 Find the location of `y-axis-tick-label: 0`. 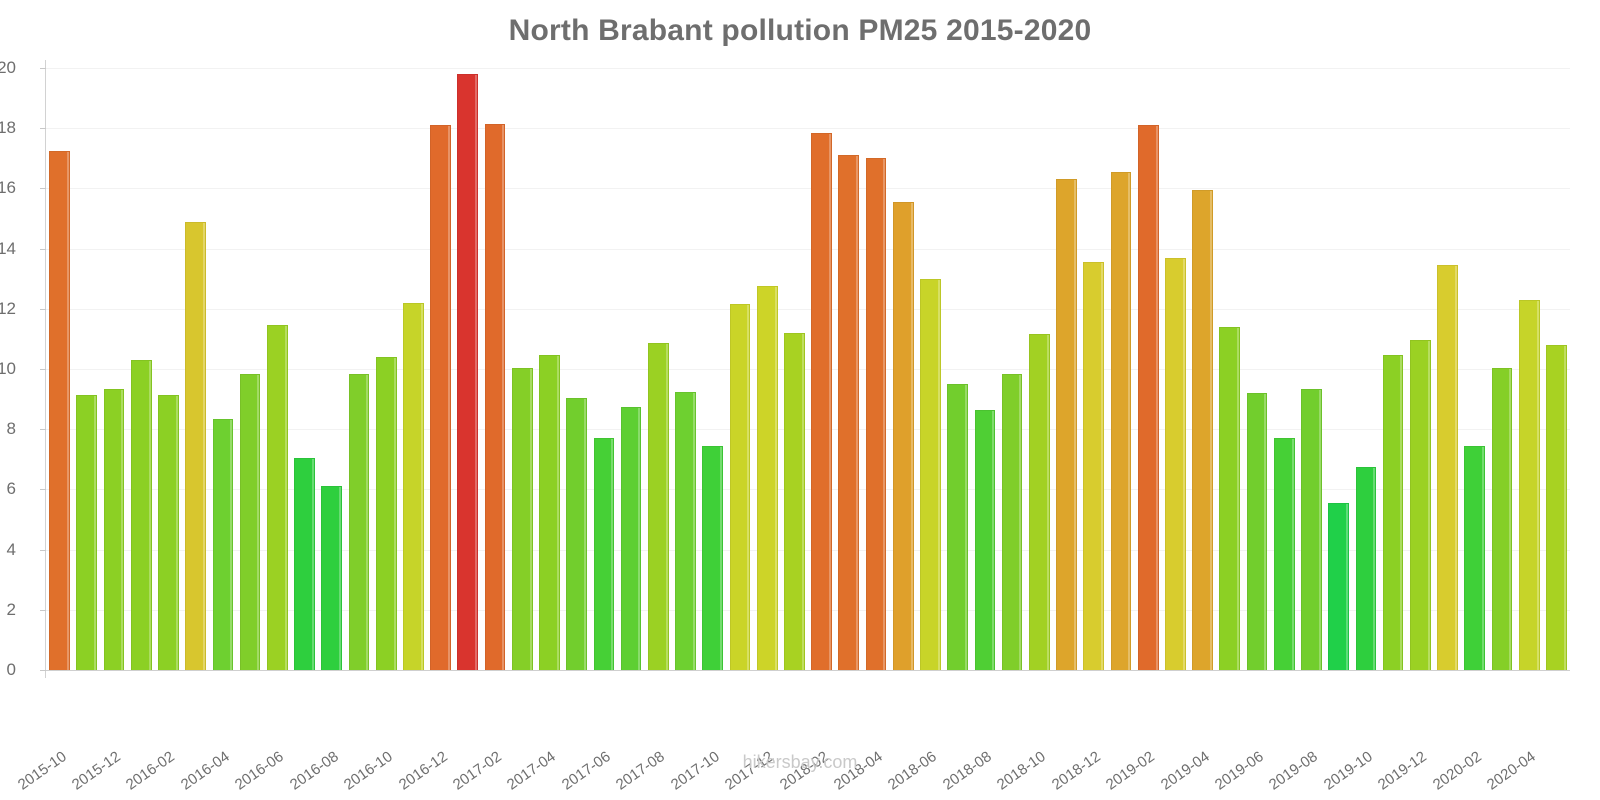

y-axis-tick-label: 0 is located at coordinates (11, 669).